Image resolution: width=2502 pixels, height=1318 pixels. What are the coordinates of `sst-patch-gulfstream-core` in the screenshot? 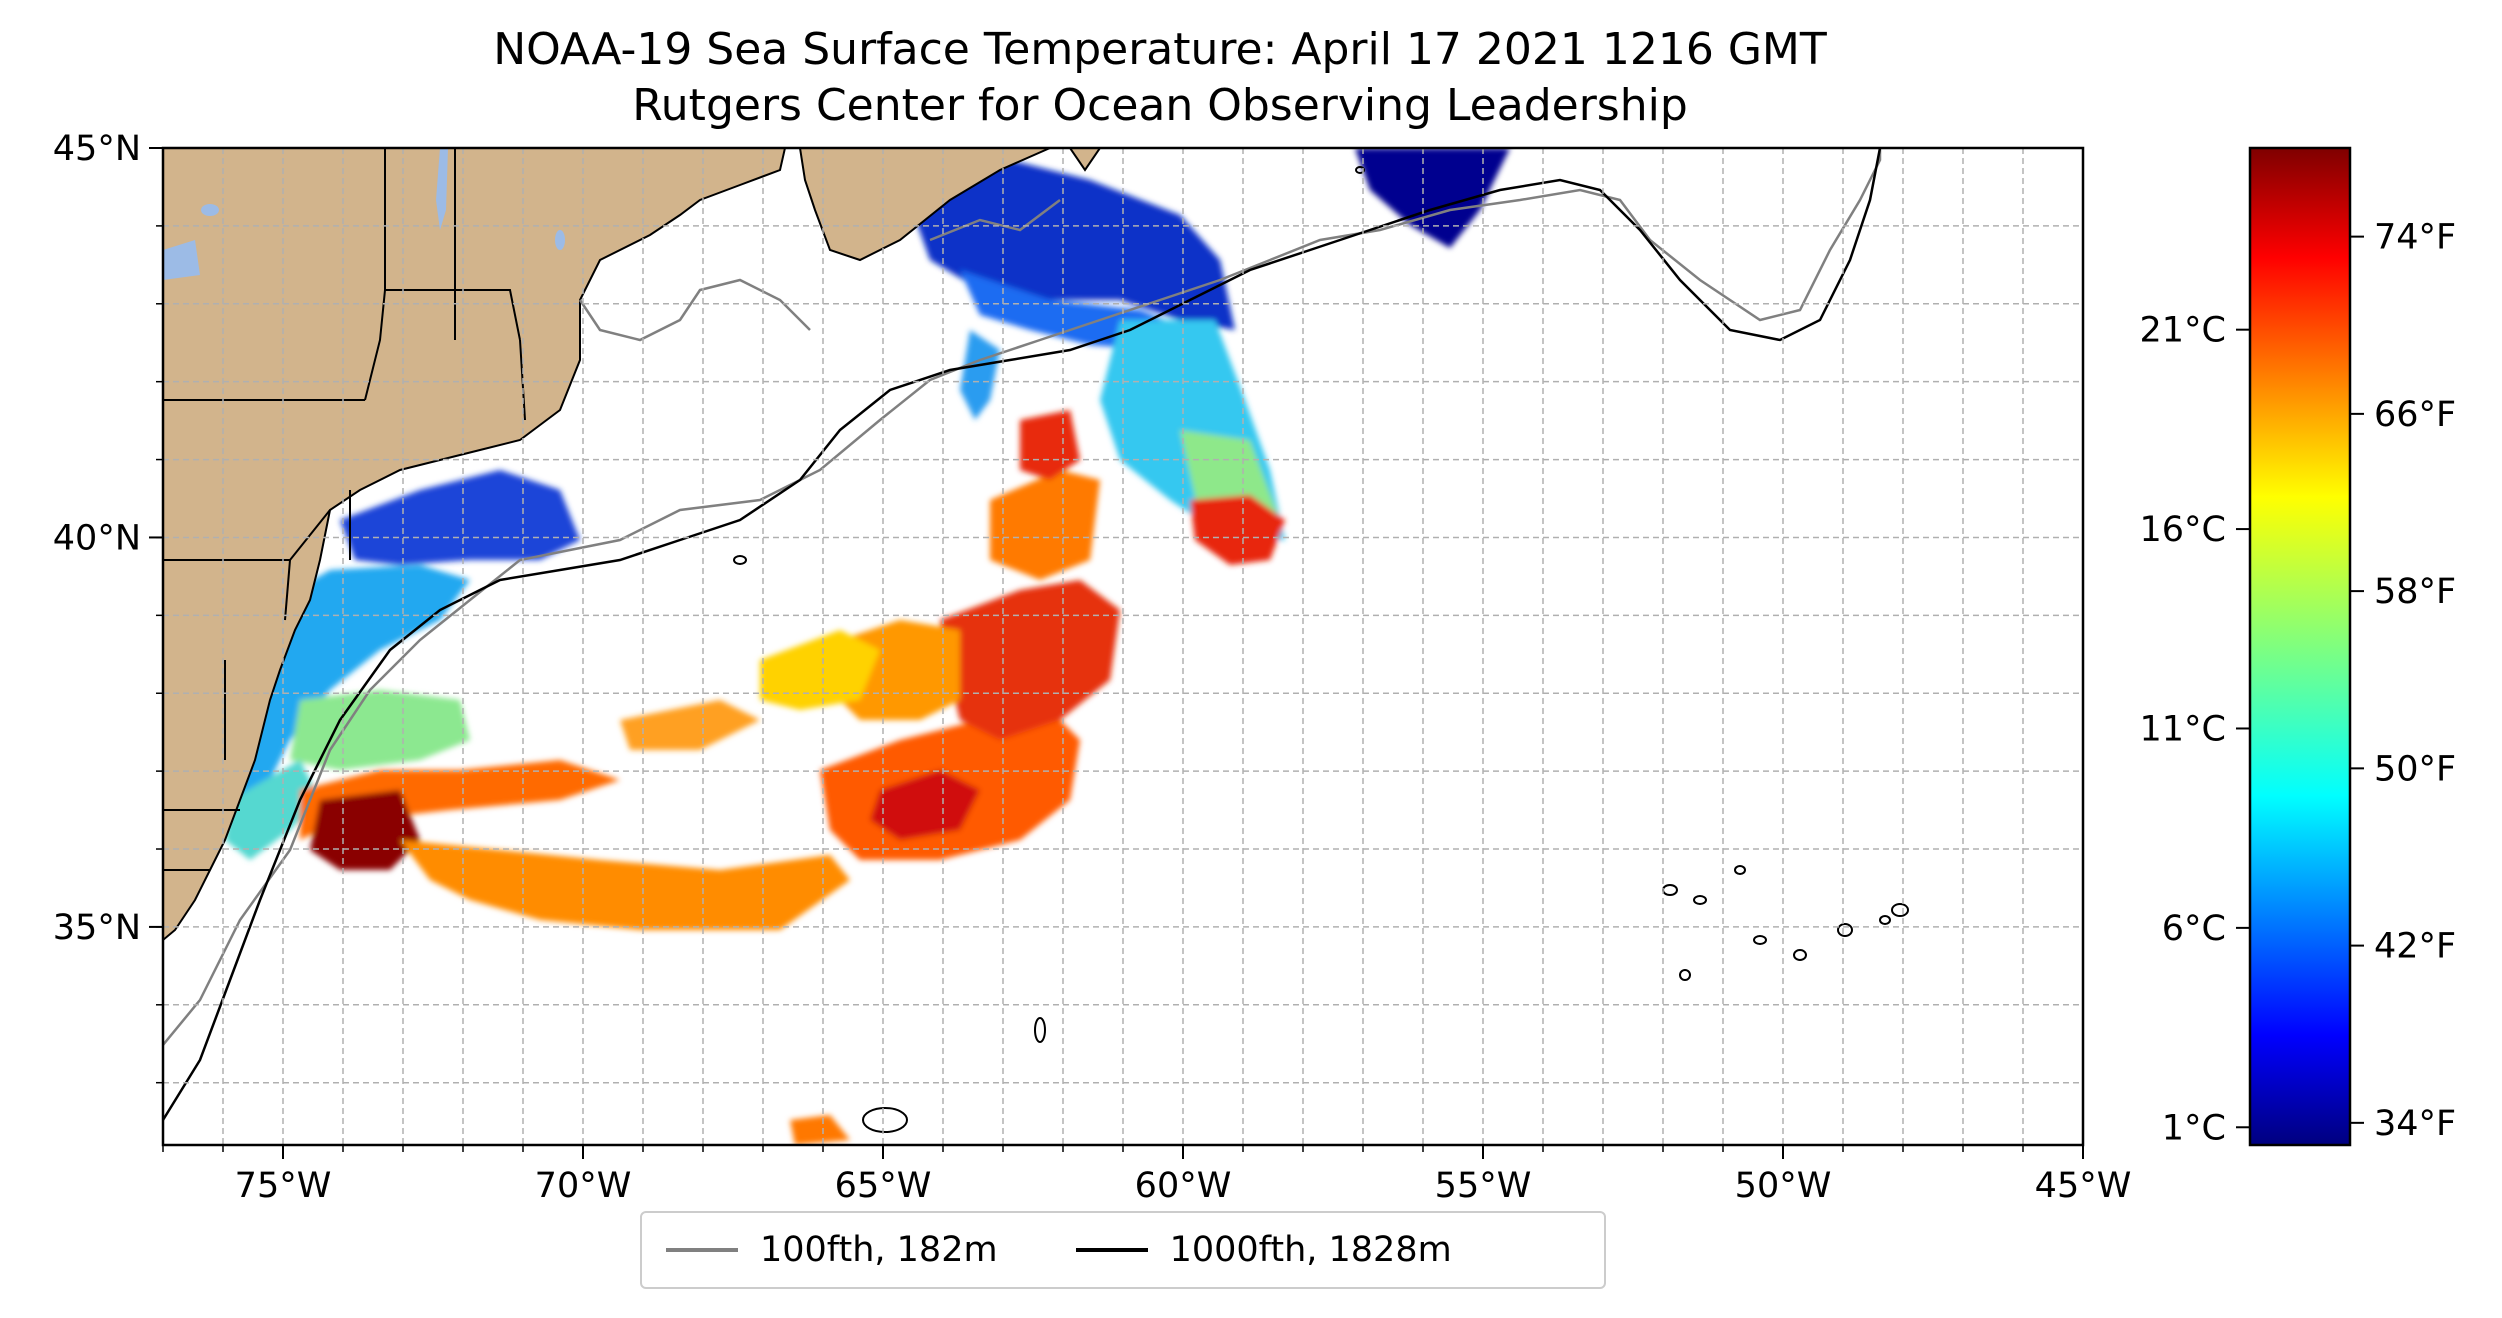 It's located at (460, 800).